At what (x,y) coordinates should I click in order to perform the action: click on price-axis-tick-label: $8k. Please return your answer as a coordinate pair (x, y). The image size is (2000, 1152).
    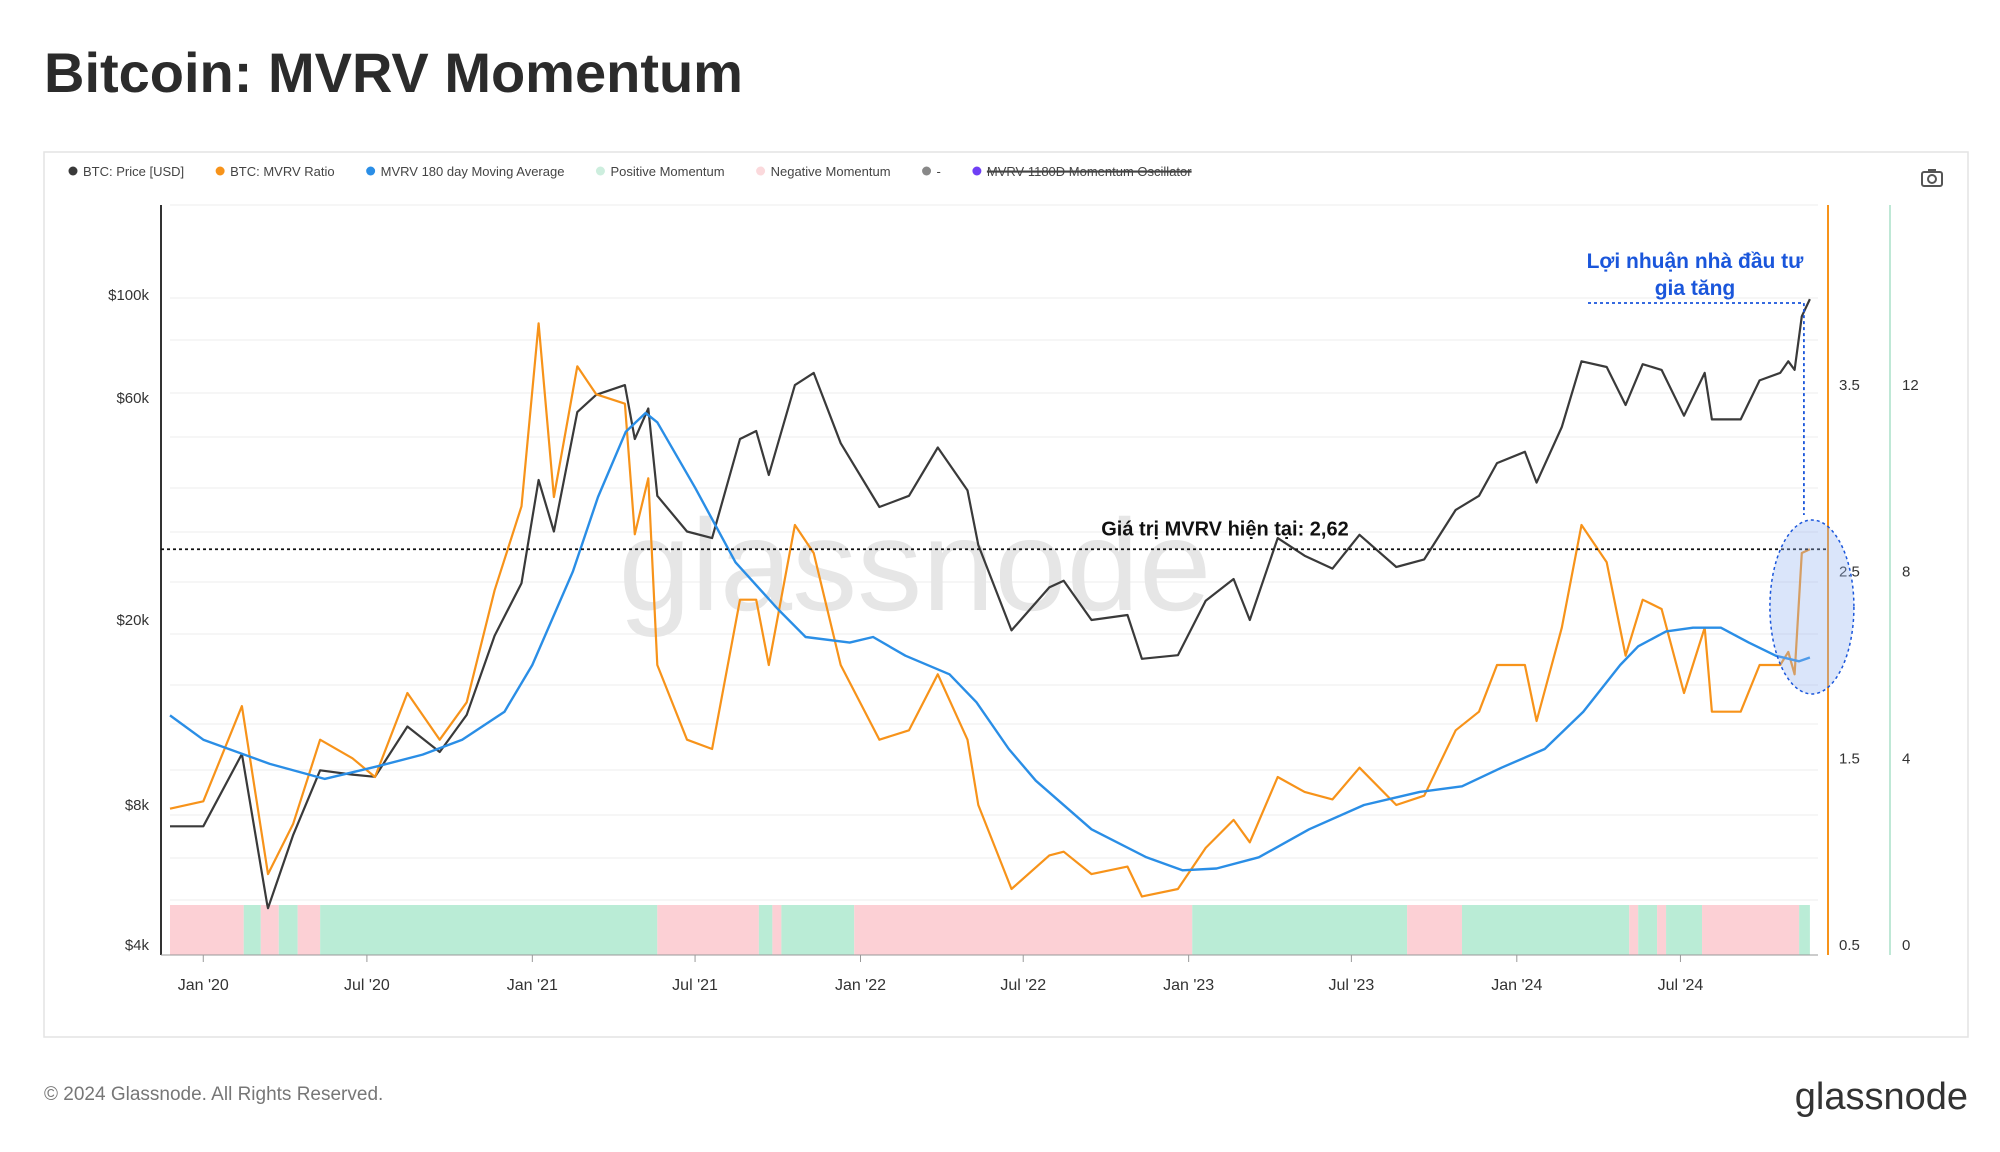
    Looking at the image, I should click on (137, 805).